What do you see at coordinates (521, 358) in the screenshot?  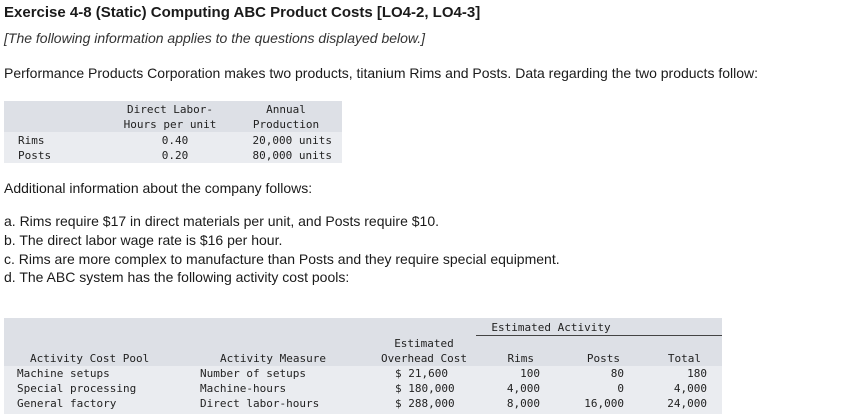 I see `rims-header: Rims` at bounding box center [521, 358].